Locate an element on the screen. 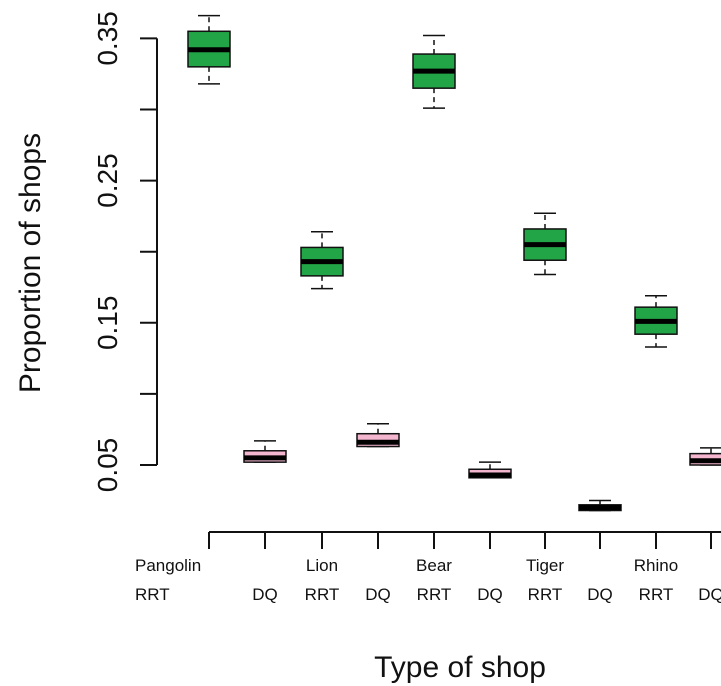  y-tick-label: 0.35 is located at coordinates (107, 38).